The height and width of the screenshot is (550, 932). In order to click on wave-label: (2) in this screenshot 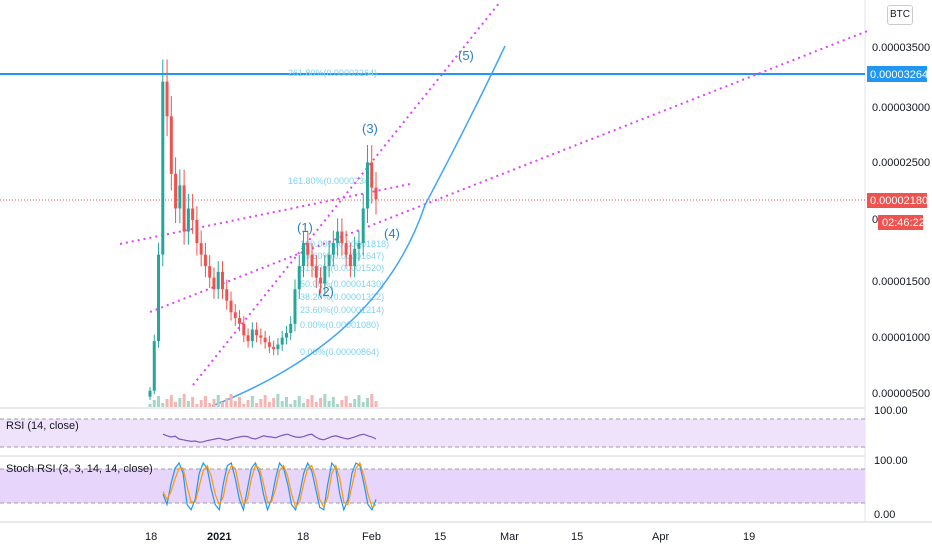, I will do `click(326, 291)`.